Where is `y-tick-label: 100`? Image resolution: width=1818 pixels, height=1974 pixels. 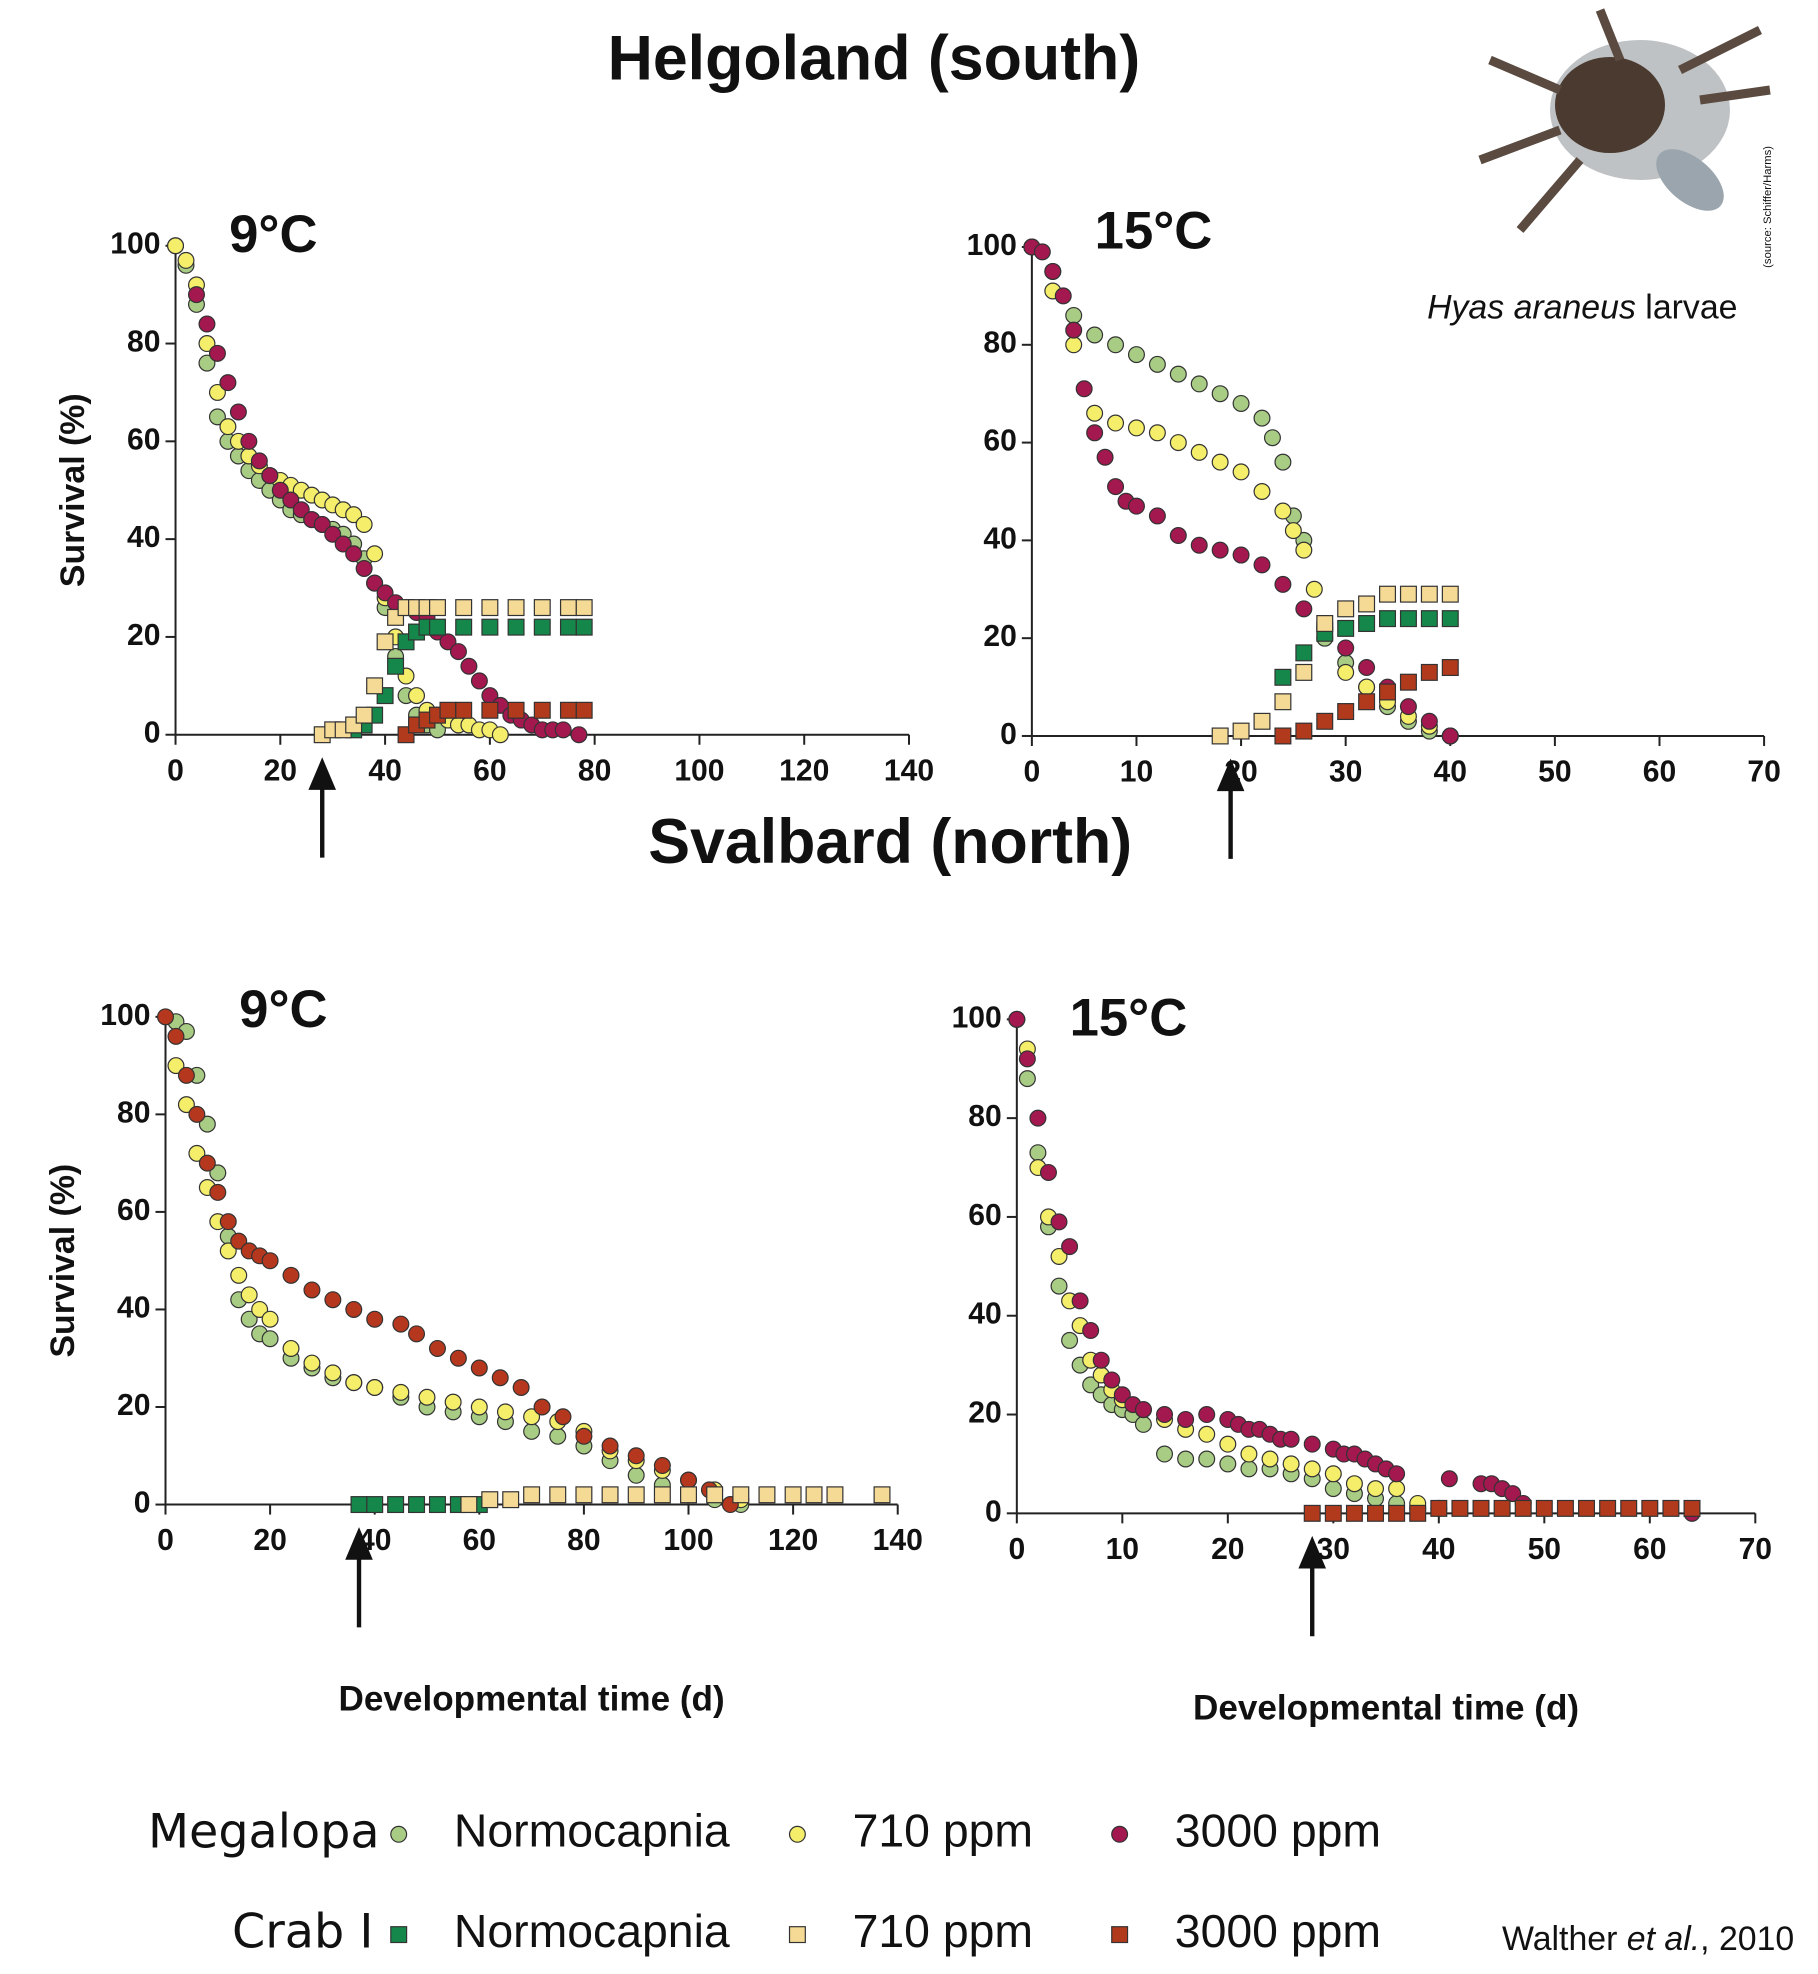 y-tick-label: 100 is located at coordinates (135, 244).